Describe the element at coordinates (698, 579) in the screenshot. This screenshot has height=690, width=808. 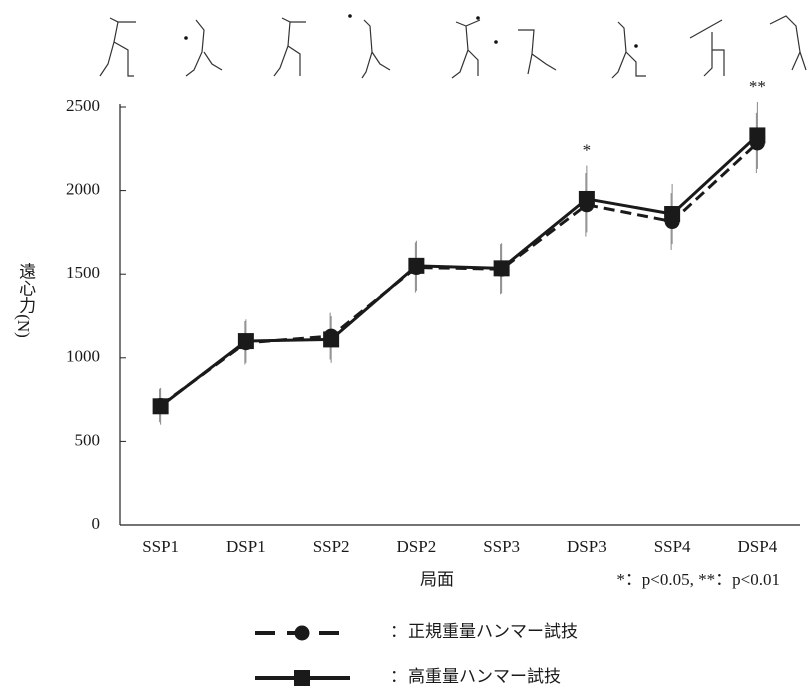
I see `significance-note: *：p<0.05, **：p<0.01` at that location.